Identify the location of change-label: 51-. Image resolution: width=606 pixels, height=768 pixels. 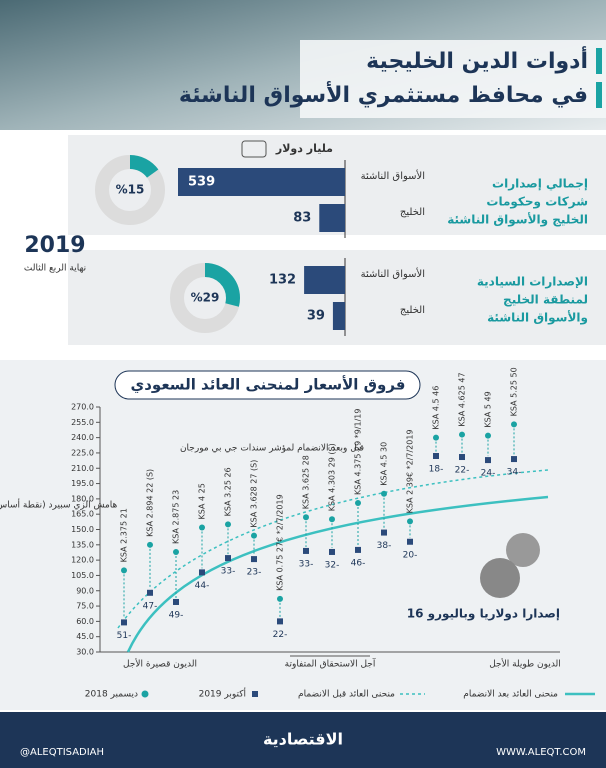
(124, 636).